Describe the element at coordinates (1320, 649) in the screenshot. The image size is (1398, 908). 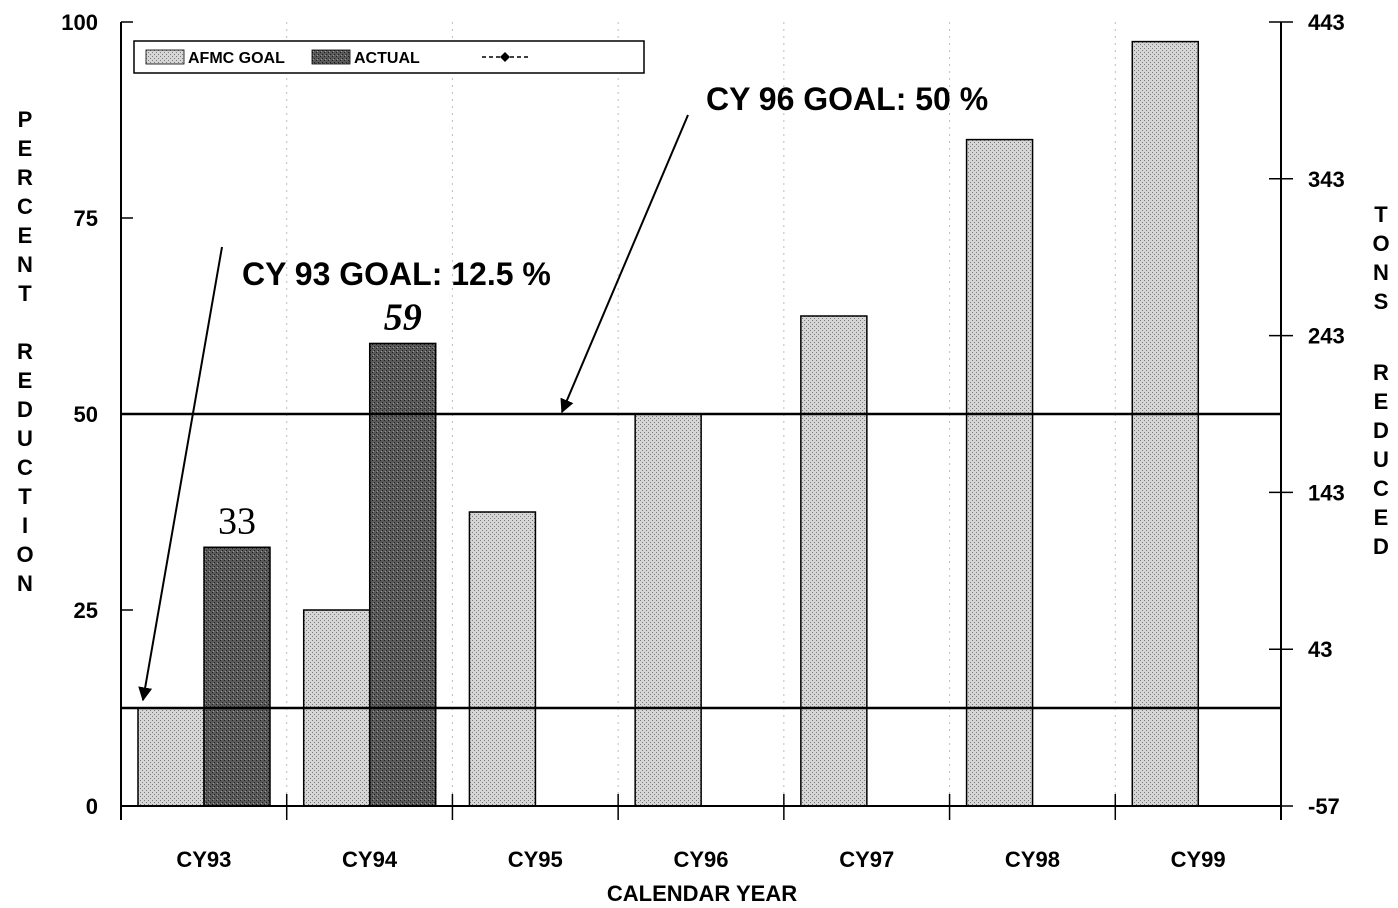
I see `y2-tick-label: 43` at that location.